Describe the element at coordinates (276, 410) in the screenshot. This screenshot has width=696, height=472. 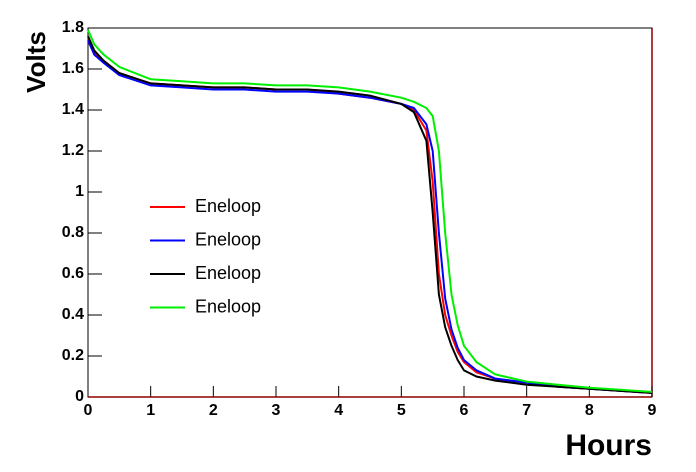
I see `x-tick-label: 3` at that location.